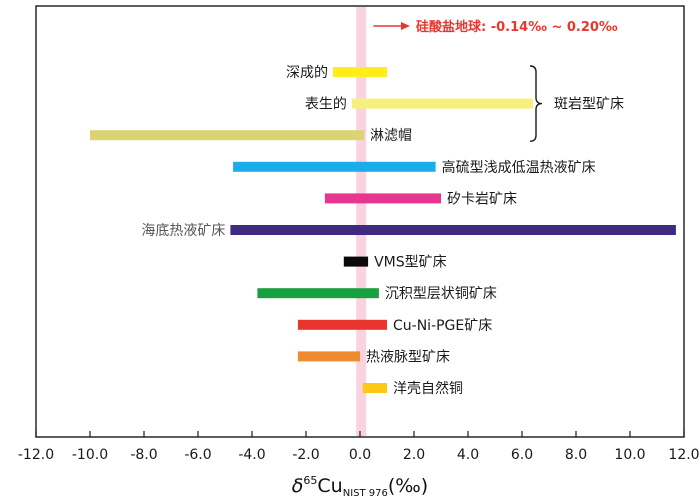  Describe the element at coordinates (360, 486) in the screenshot. I see `x-axis-label: δ65CuNIST 976(‰)` at that location.